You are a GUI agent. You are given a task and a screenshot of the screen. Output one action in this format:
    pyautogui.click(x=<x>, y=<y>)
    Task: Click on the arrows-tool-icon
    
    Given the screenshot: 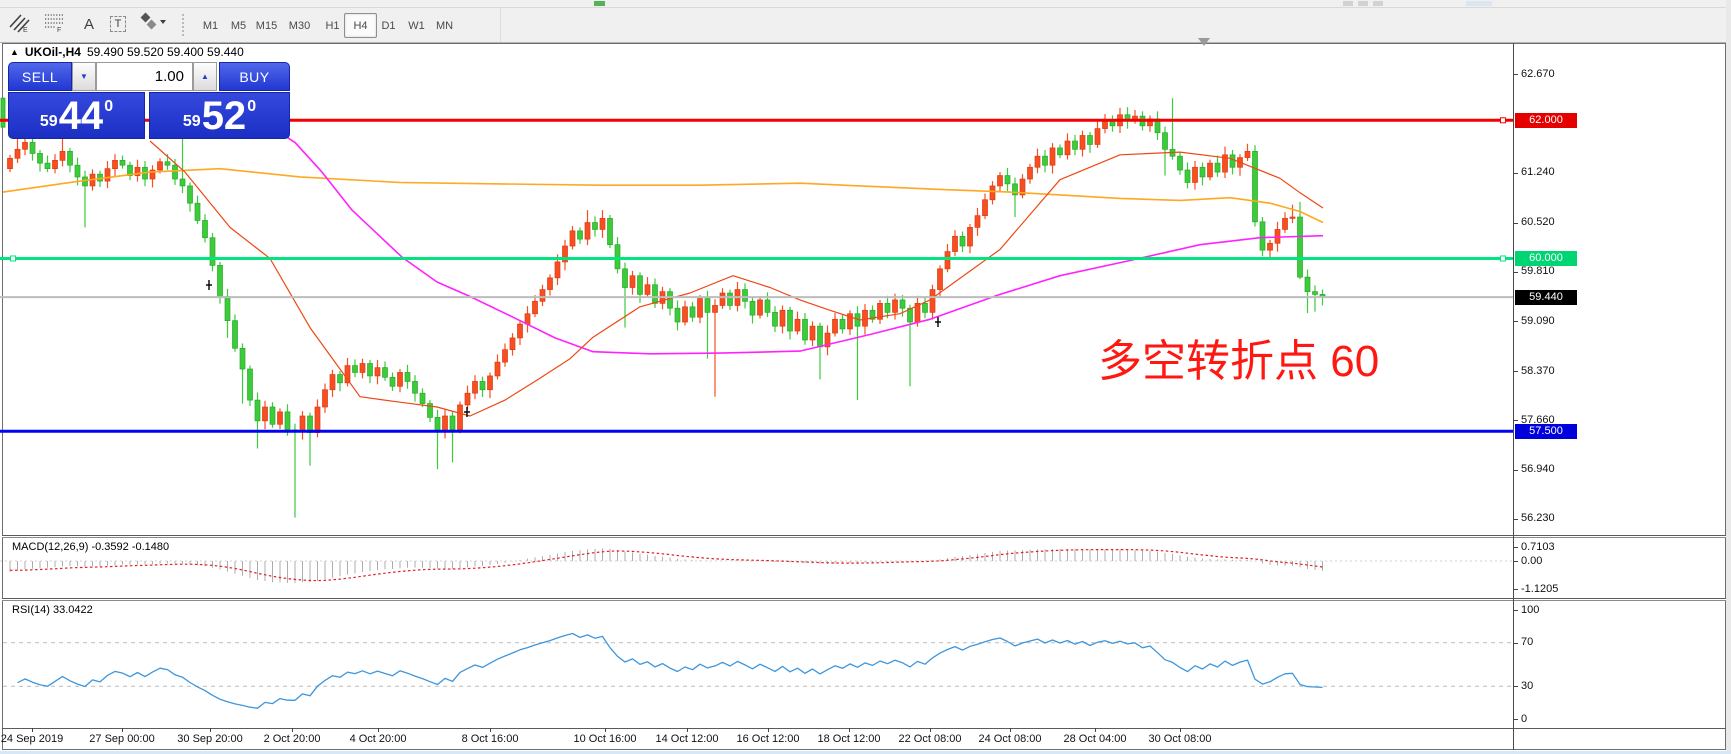 What is the action you would take?
    pyautogui.click(x=155, y=24)
    